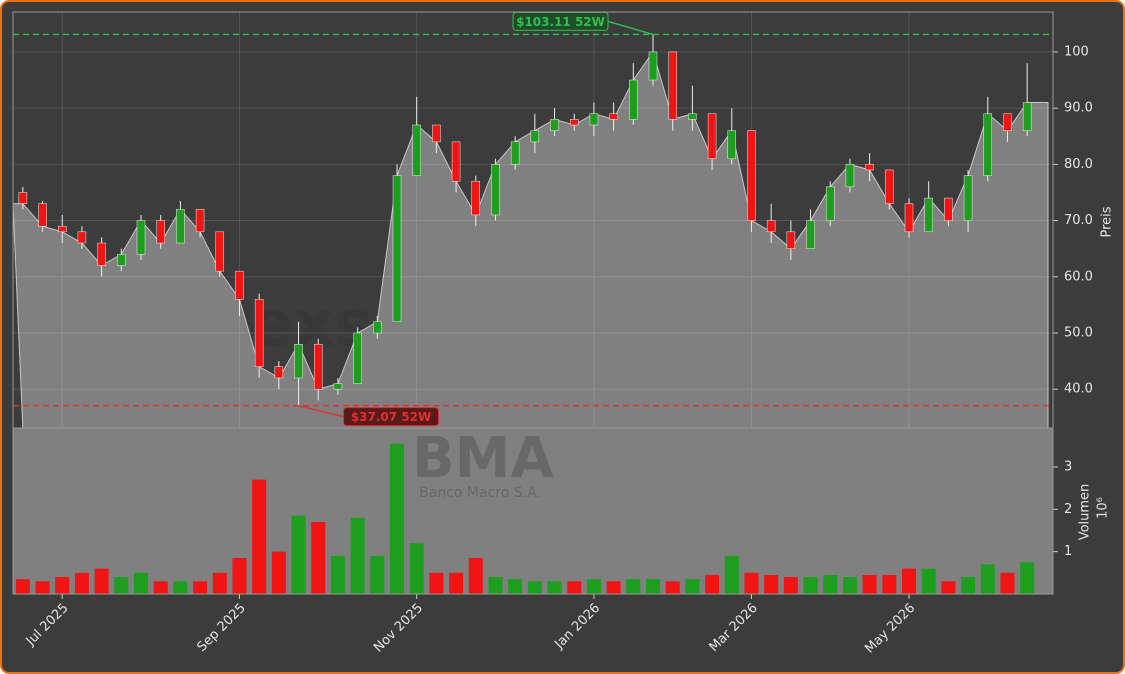  I want to click on y-tick-label: 40.0, so click(1078, 389).